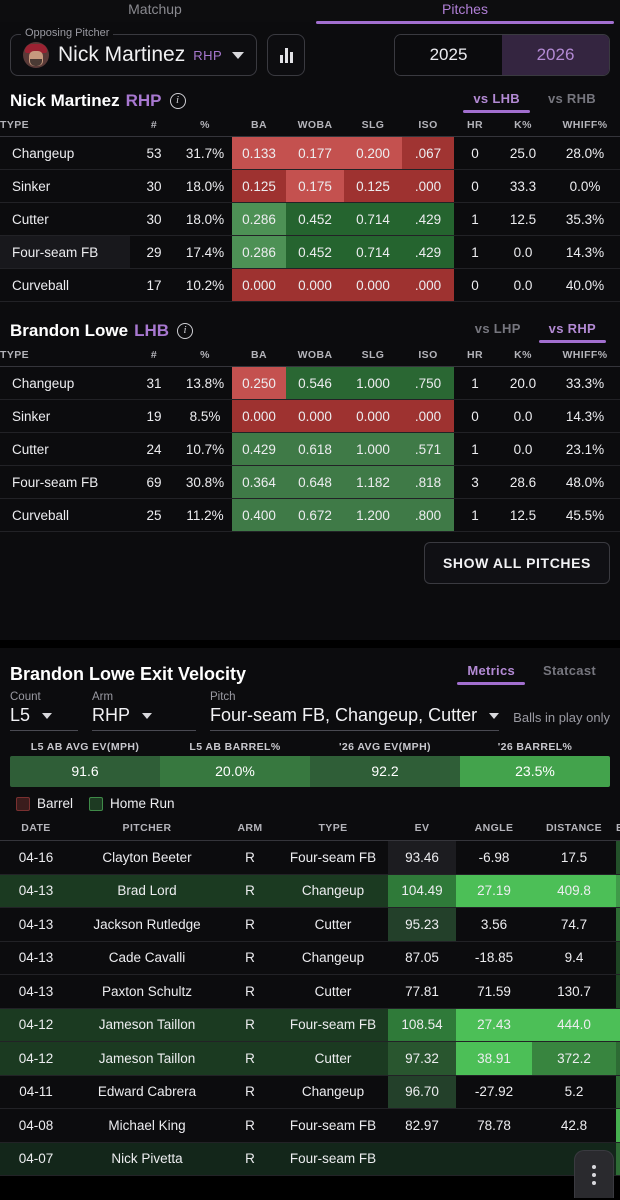  Describe the element at coordinates (422, 1159) in the screenshot. I see `cell-ev` at that location.